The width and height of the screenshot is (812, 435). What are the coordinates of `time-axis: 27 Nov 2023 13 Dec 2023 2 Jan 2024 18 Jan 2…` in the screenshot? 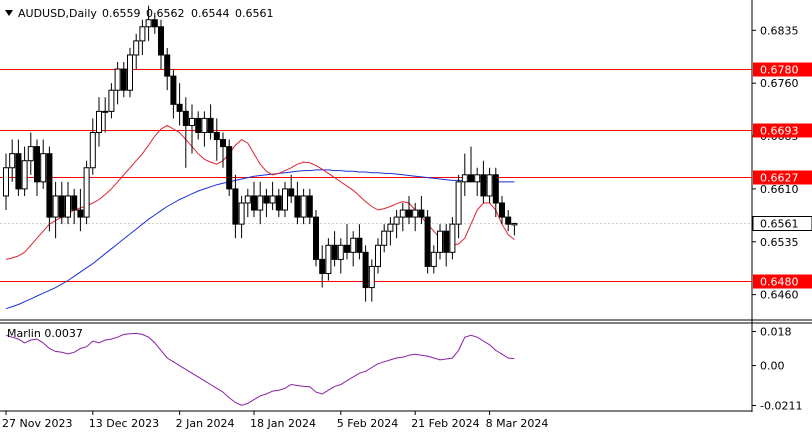 It's located at (275, 420).